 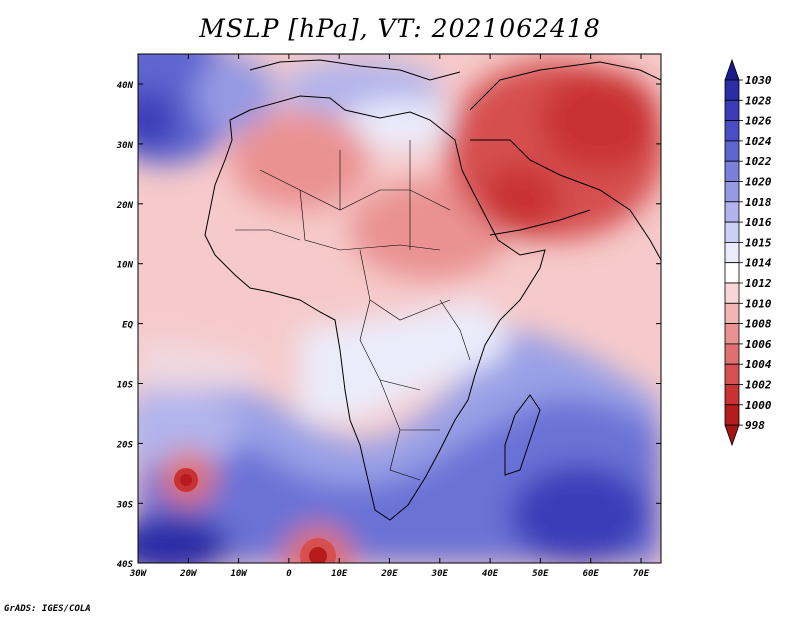 What do you see at coordinates (540, 574) in the screenshot?
I see `lon-label: 50E` at bounding box center [540, 574].